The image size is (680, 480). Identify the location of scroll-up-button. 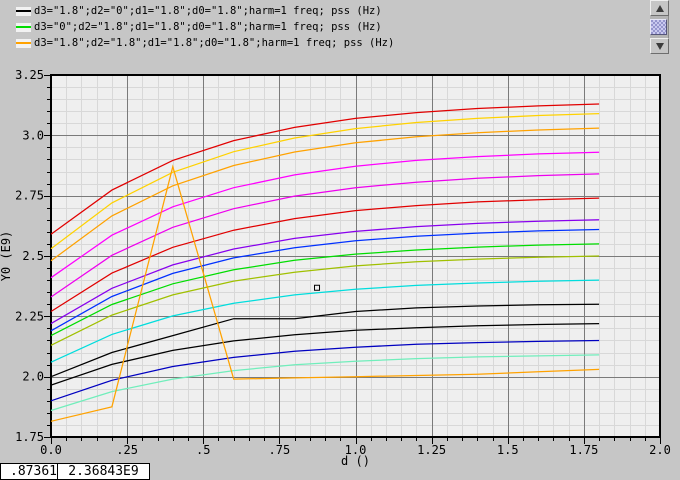
(659, 8).